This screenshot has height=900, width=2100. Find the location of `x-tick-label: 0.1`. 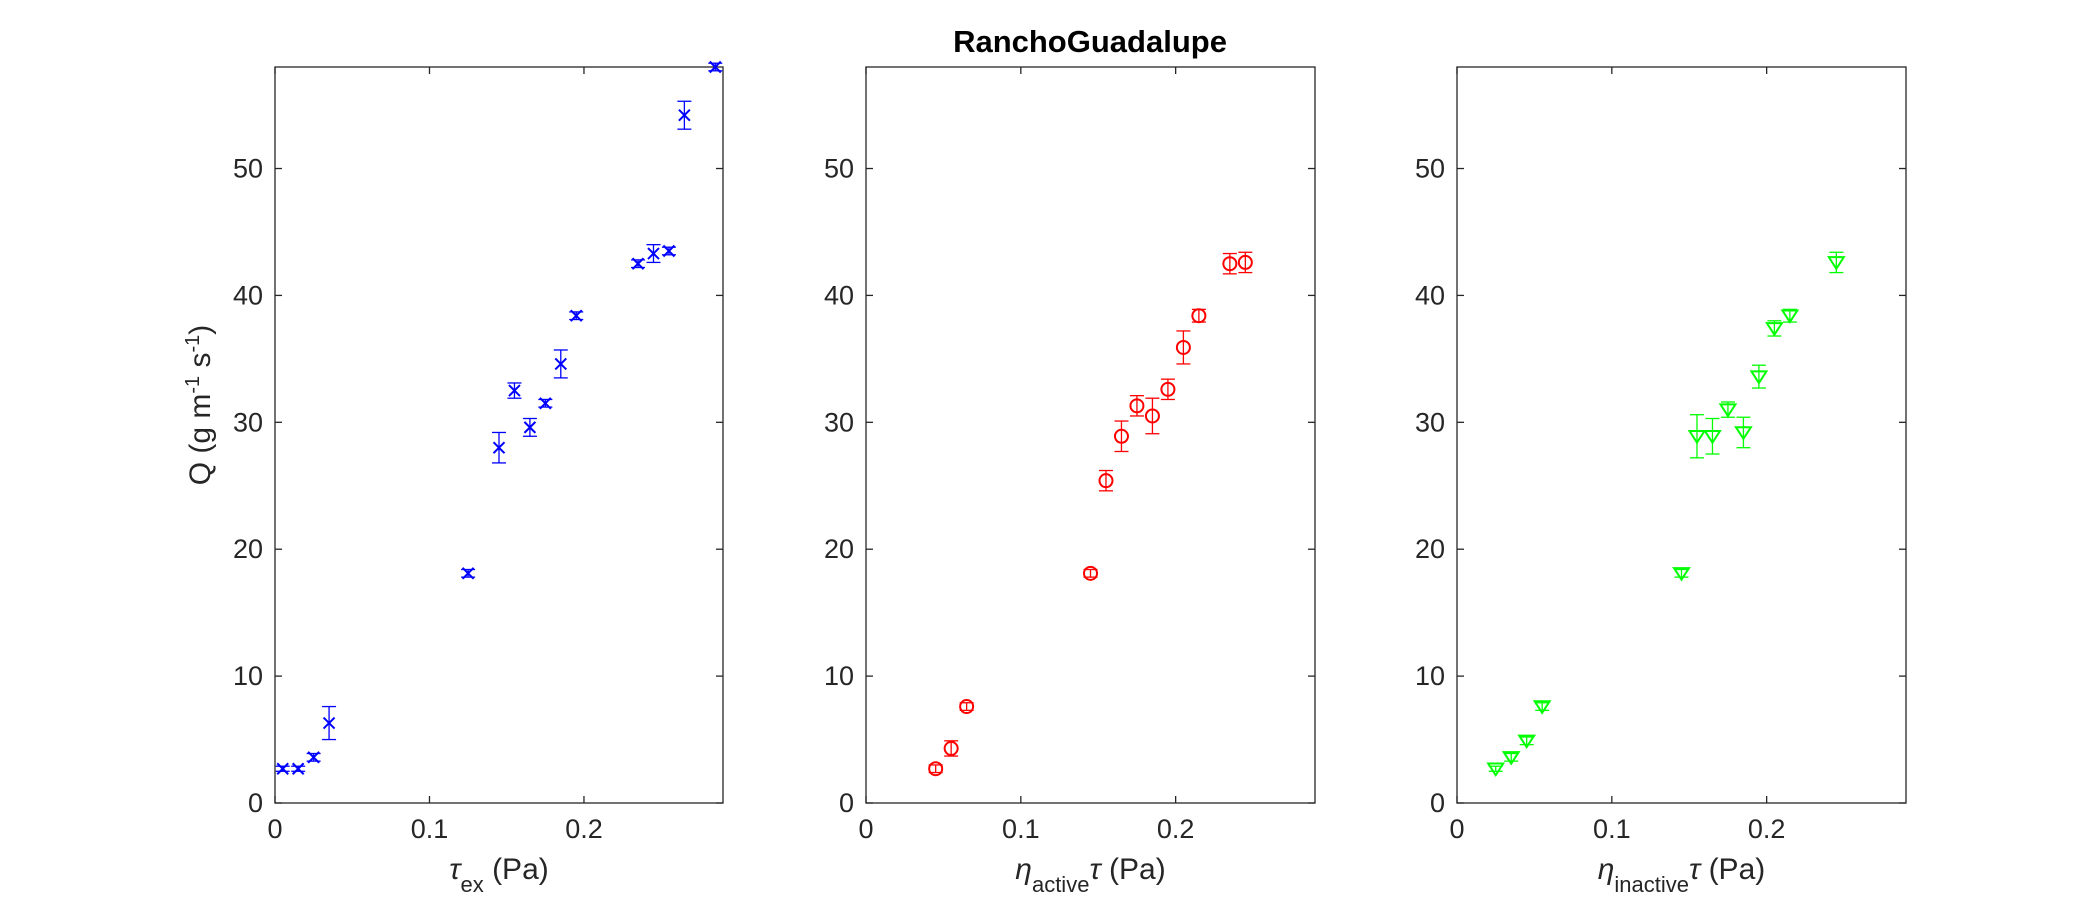

x-tick-label: 0.1 is located at coordinates (1612, 829).